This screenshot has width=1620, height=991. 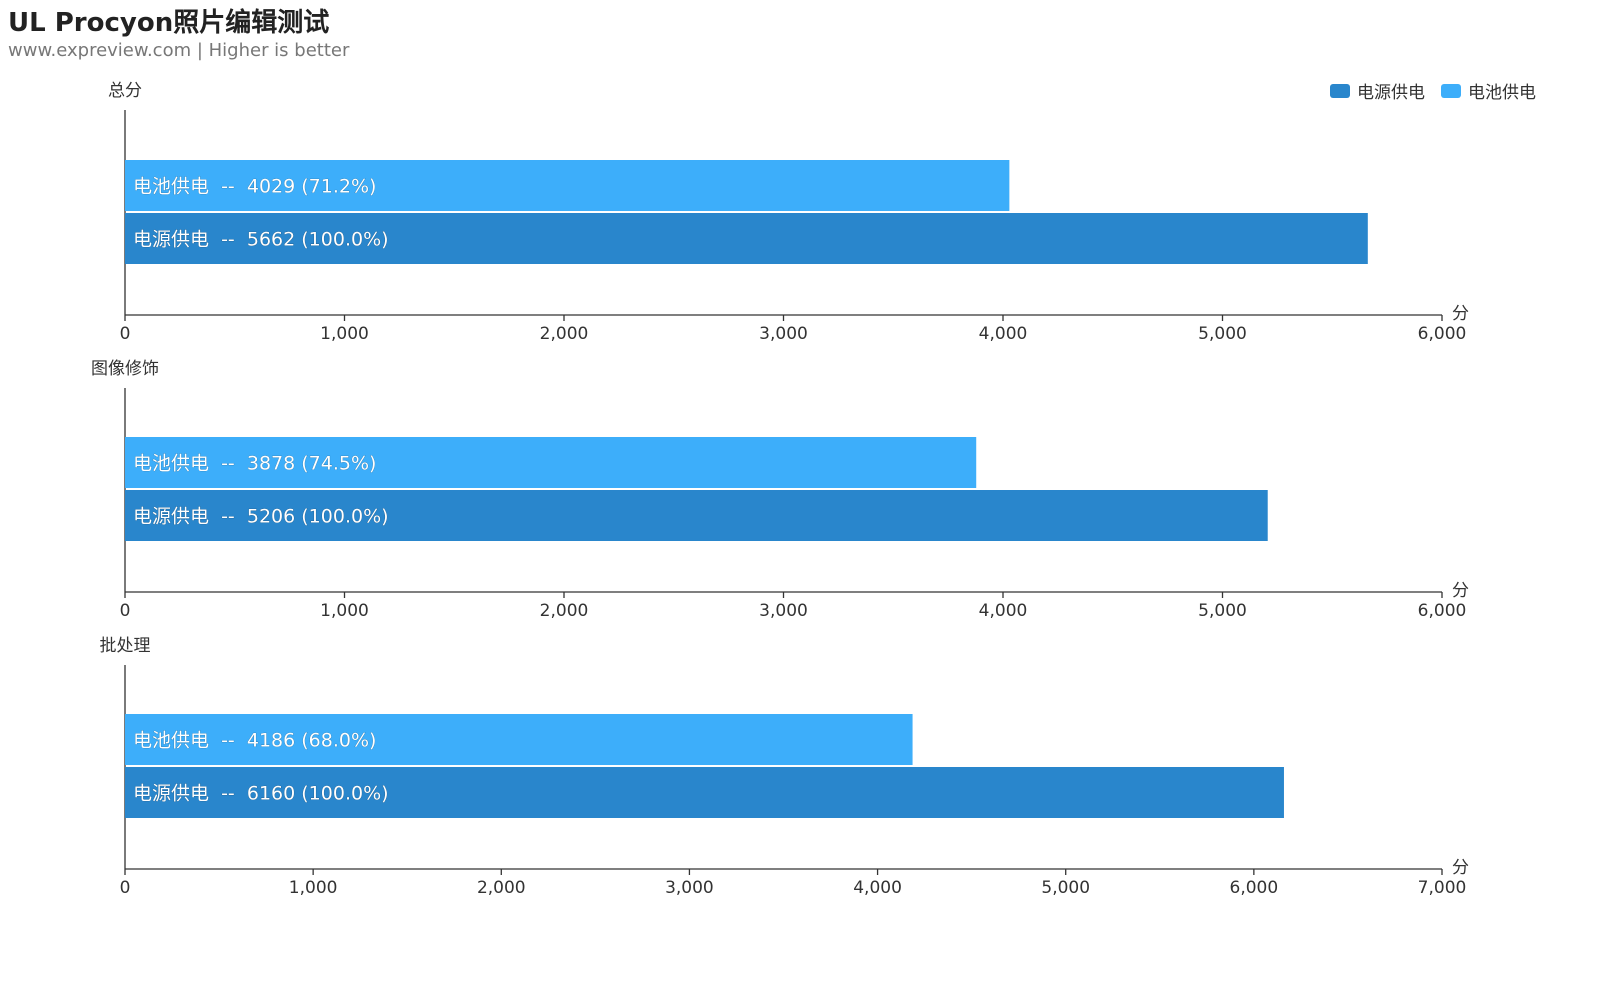 What do you see at coordinates (1502, 93) in the screenshot?
I see `legend-label-battery: 电池供电` at bounding box center [1502, 93].